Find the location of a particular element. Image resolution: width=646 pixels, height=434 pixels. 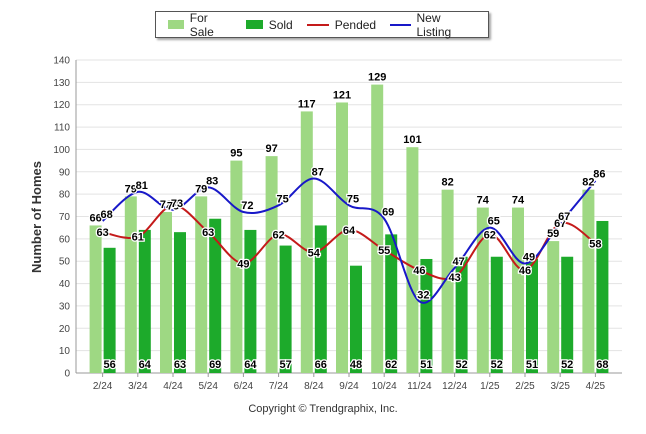

y-axis-label: Number of Homes is located at coordinates (36, 217).